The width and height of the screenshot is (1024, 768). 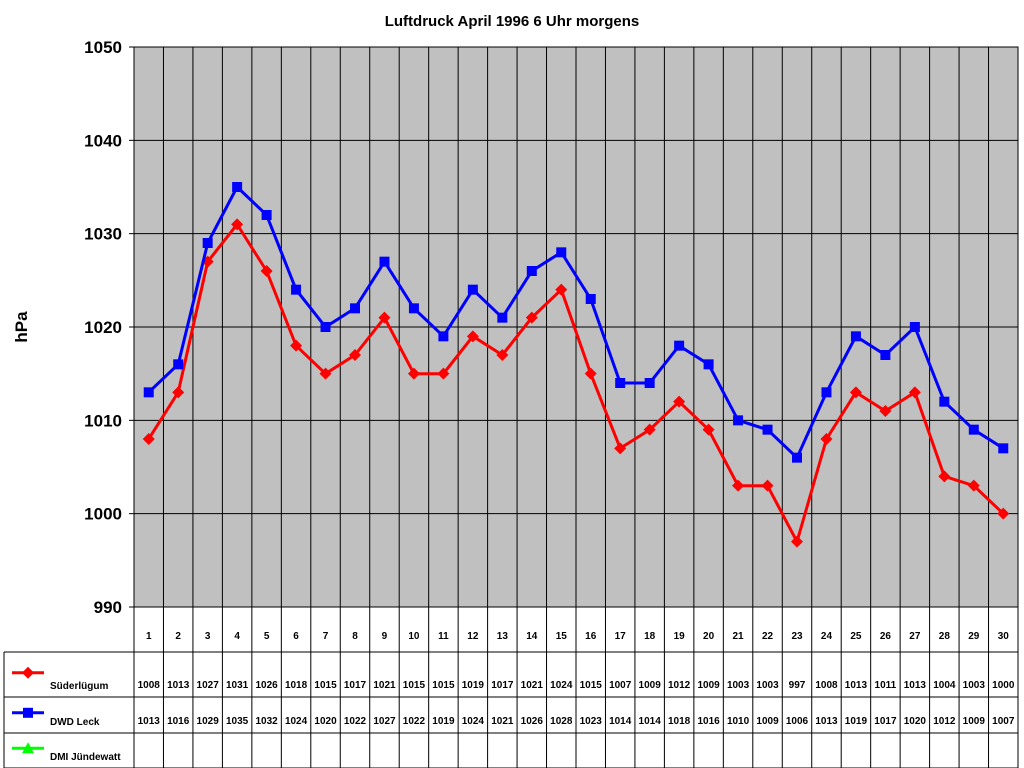 What do you see at coordinates (512, 21) in the screenshot?
I see `chart-title: Luftdruck April 1996 6 Uhr morgens` at bounding box center [512, 21].